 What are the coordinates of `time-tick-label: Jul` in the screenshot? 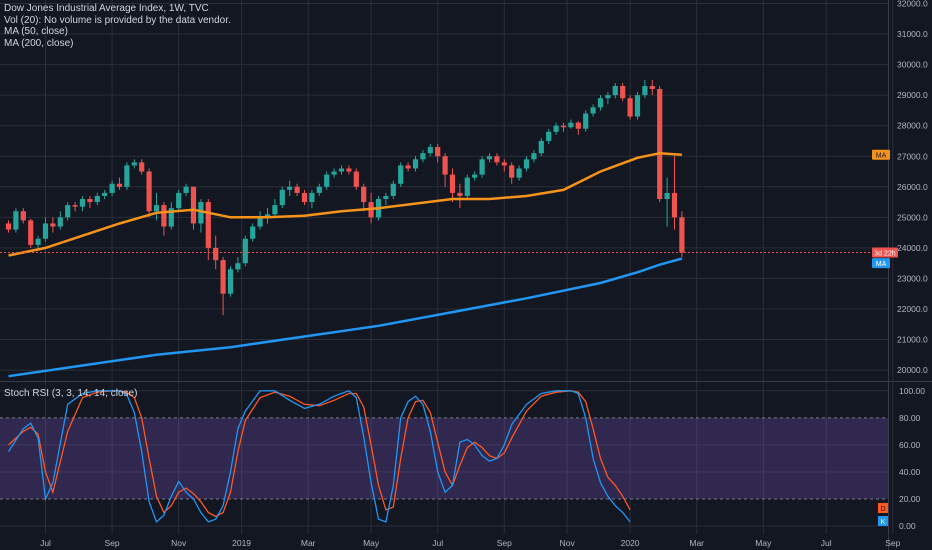 It's located at (45, 543).